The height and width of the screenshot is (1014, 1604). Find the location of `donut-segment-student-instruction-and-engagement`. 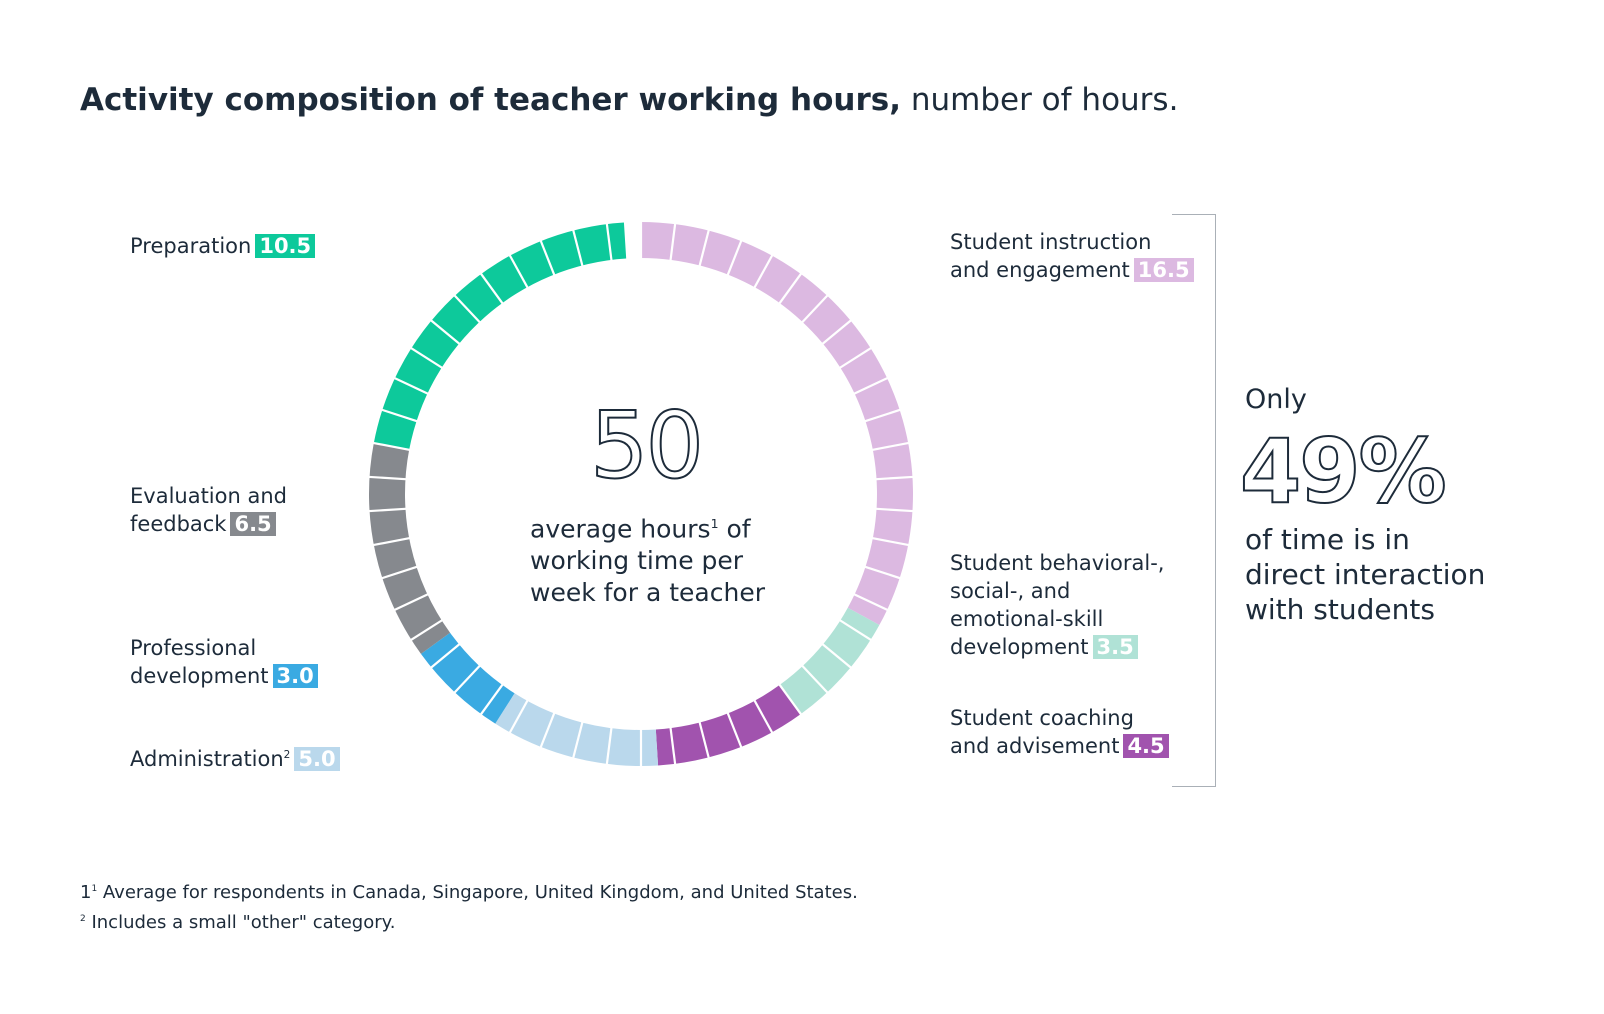

donut-segment-student-instruction-and-engagement is located at coordinates (777, 424).